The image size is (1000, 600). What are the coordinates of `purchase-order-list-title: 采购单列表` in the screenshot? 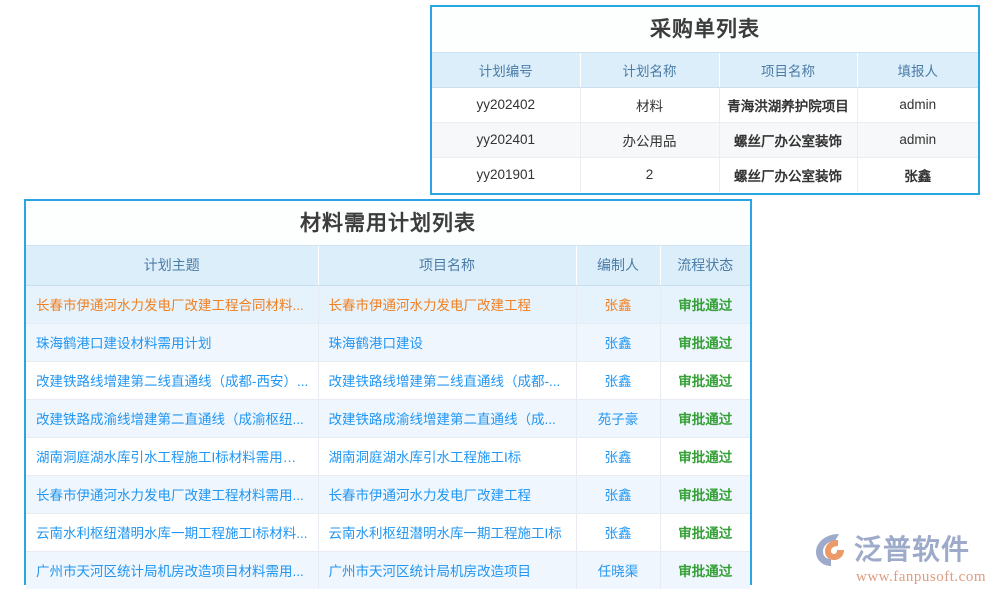 It's located at (705, 30).